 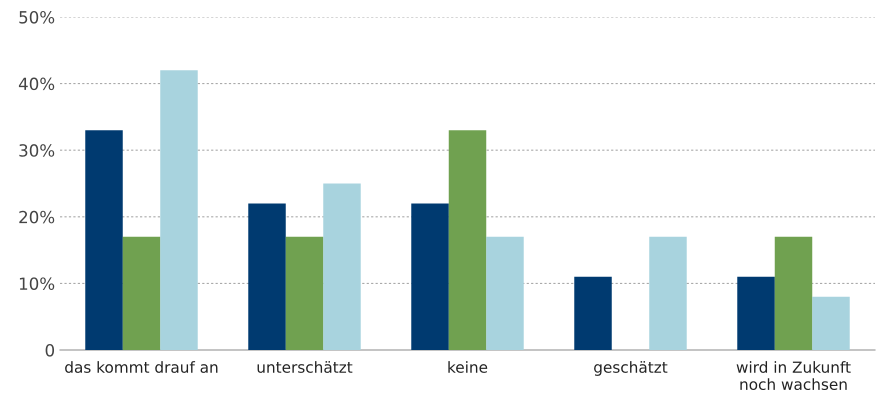 What do you see at coordinates (37, 283) in the screenshot?
I see `y-tick-label: 10%` at bounding box center [37, 283].